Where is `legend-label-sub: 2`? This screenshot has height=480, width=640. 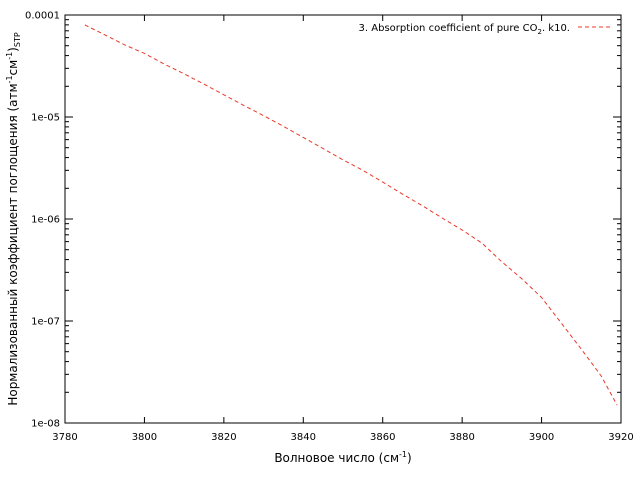
legend-label-sub: 2 is located at coordinates (539, 32).